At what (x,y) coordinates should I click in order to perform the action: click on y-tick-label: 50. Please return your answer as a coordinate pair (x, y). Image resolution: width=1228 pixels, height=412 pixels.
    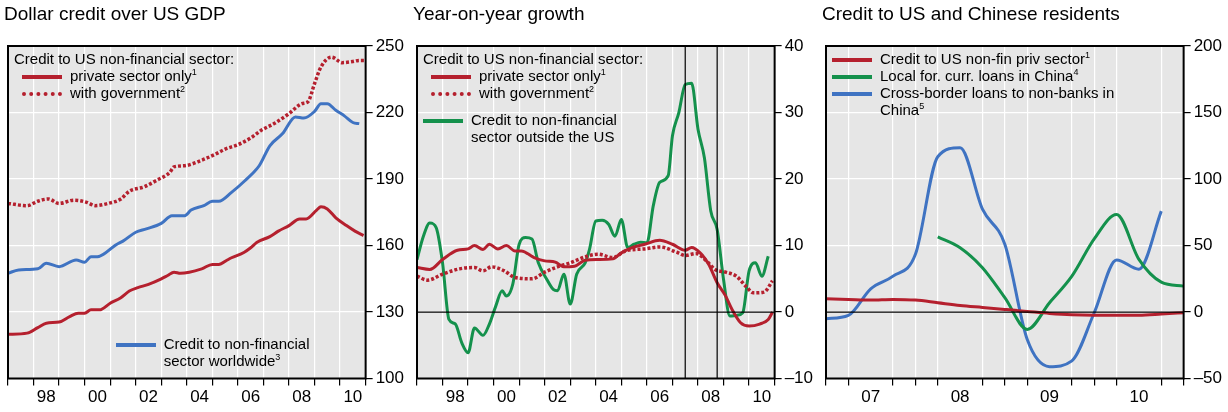
    Looking at the image, I should click on (1203, 245).